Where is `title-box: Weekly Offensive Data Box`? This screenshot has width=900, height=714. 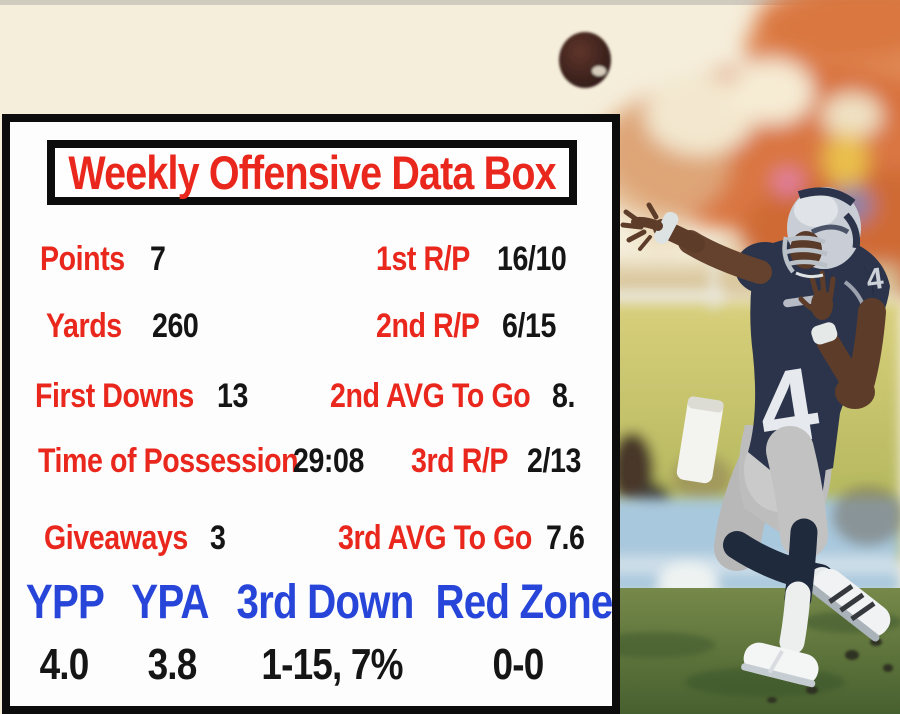 title-box: Weekly Offensive Data Box is located at coordinates (312, 172).